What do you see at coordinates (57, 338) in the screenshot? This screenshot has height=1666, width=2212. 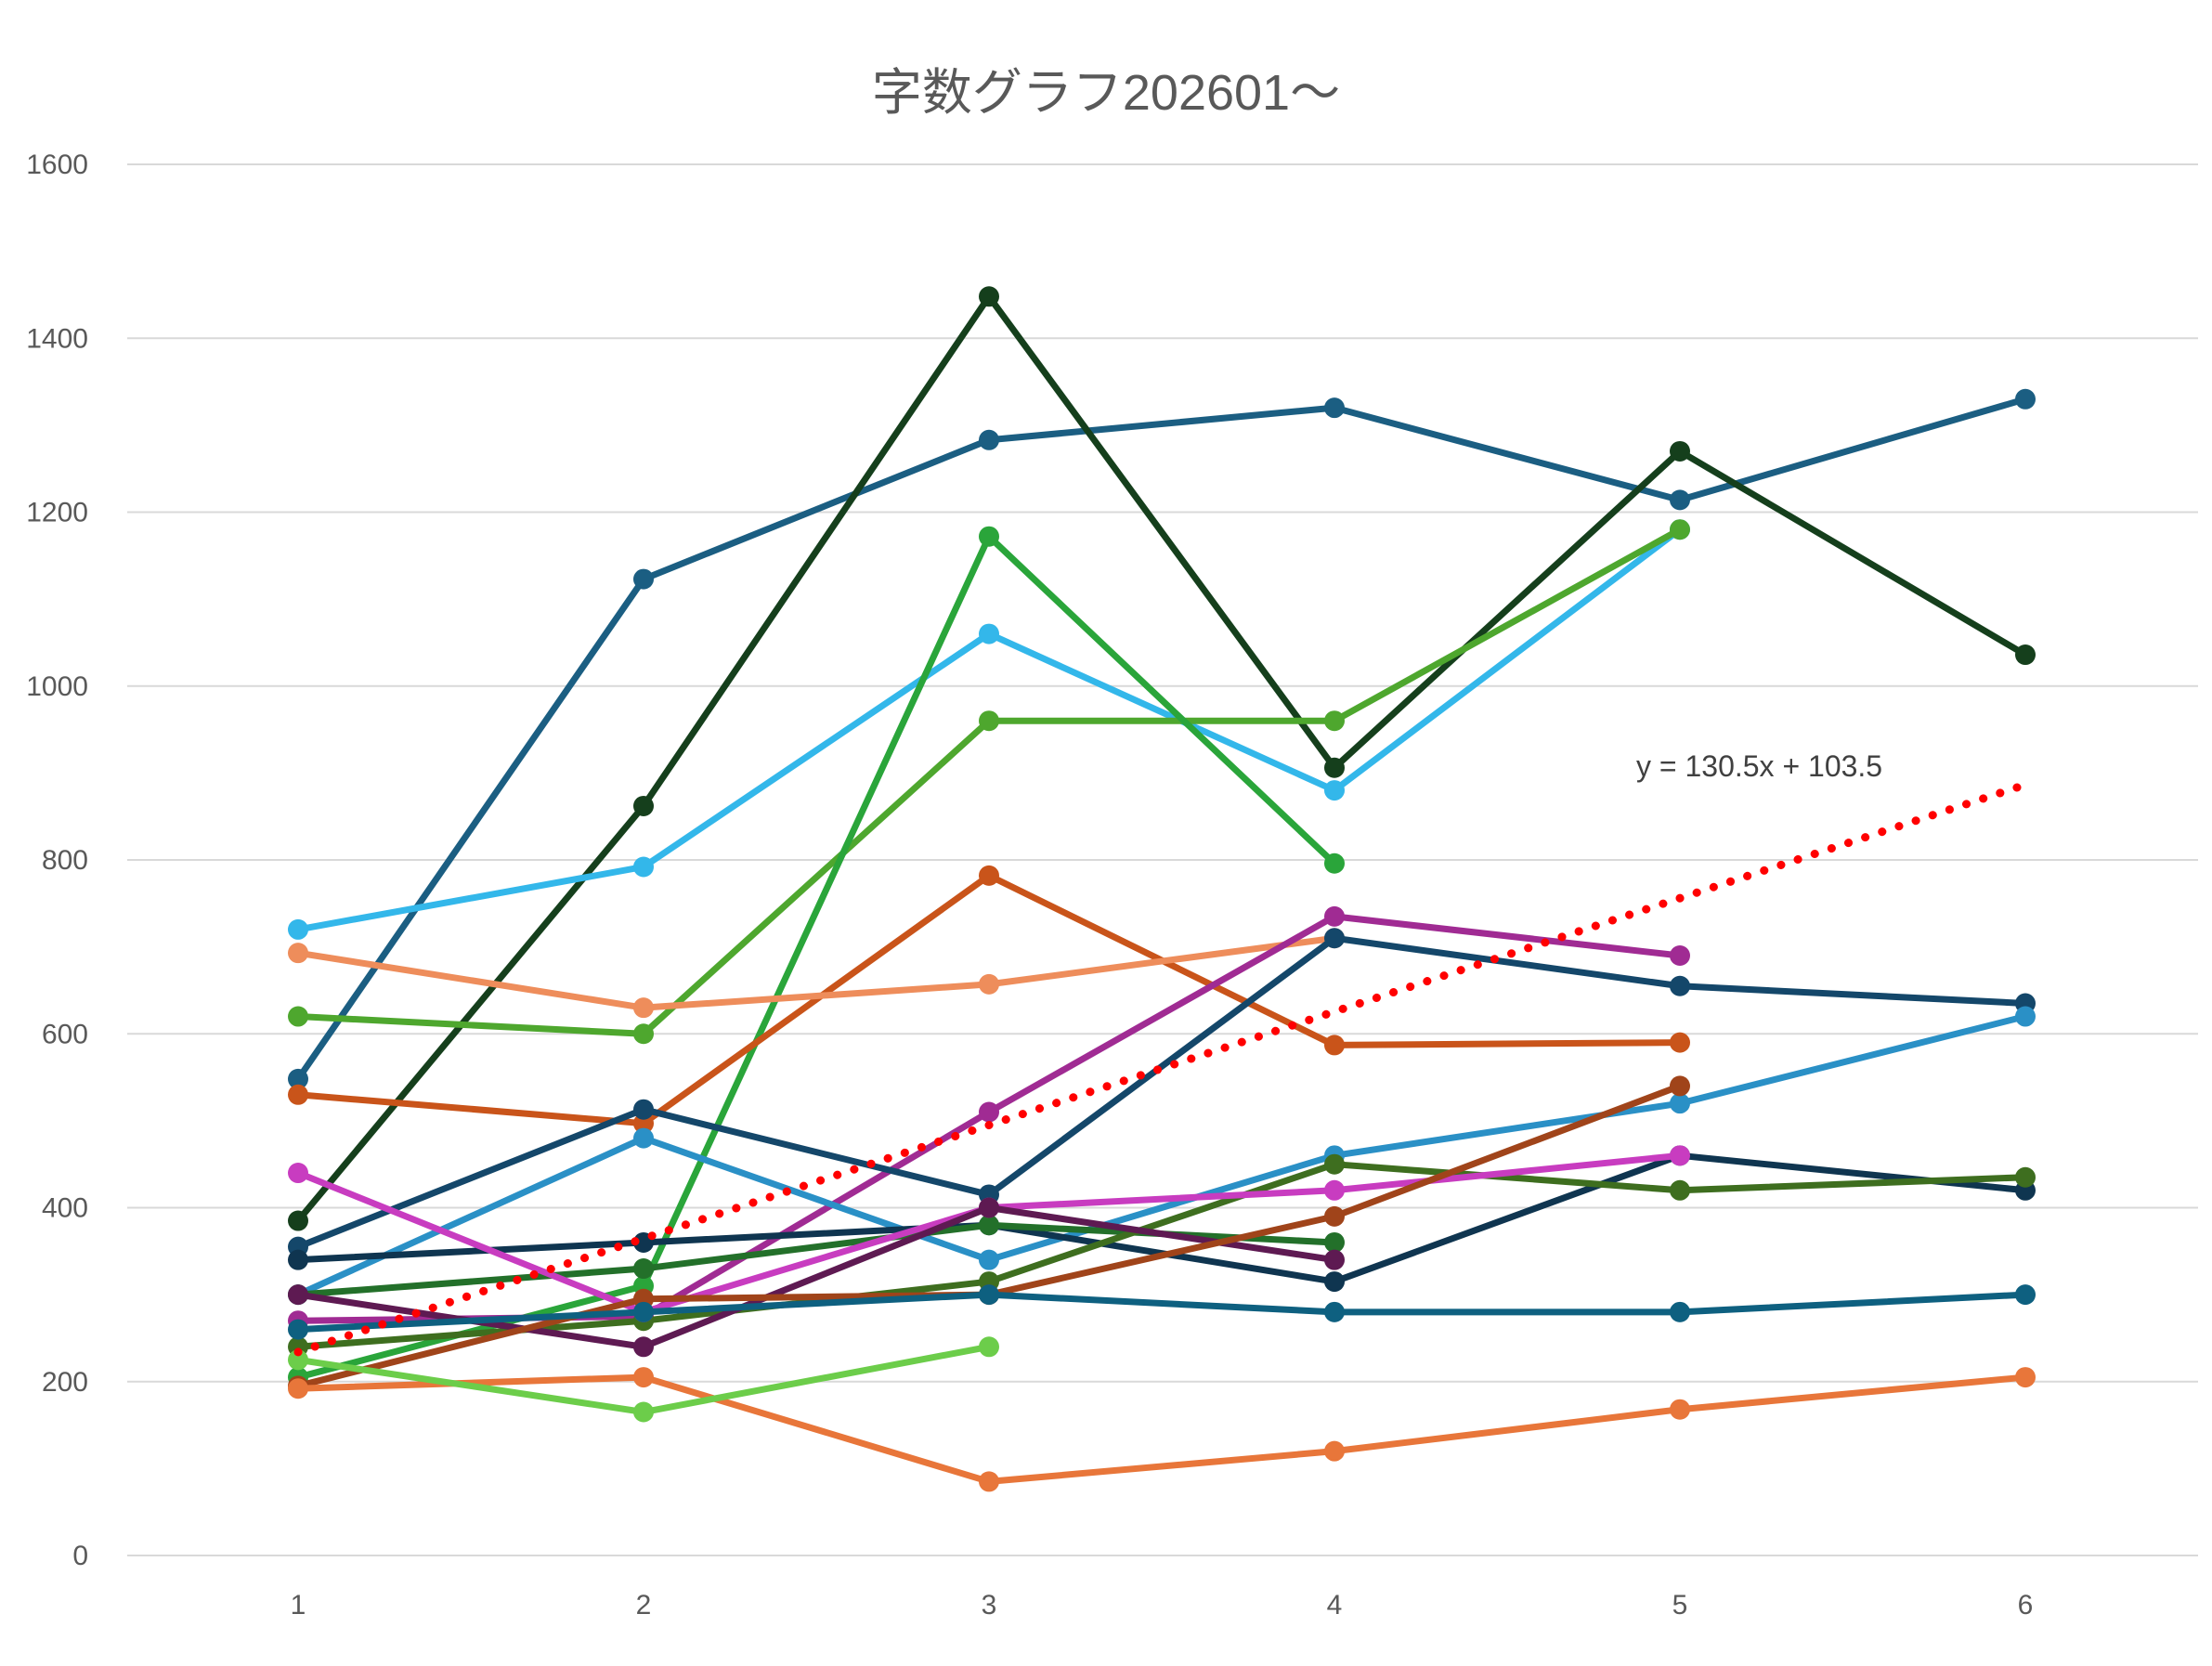 I see `y-tick-label: 1400` at bounding box center [57, 338].